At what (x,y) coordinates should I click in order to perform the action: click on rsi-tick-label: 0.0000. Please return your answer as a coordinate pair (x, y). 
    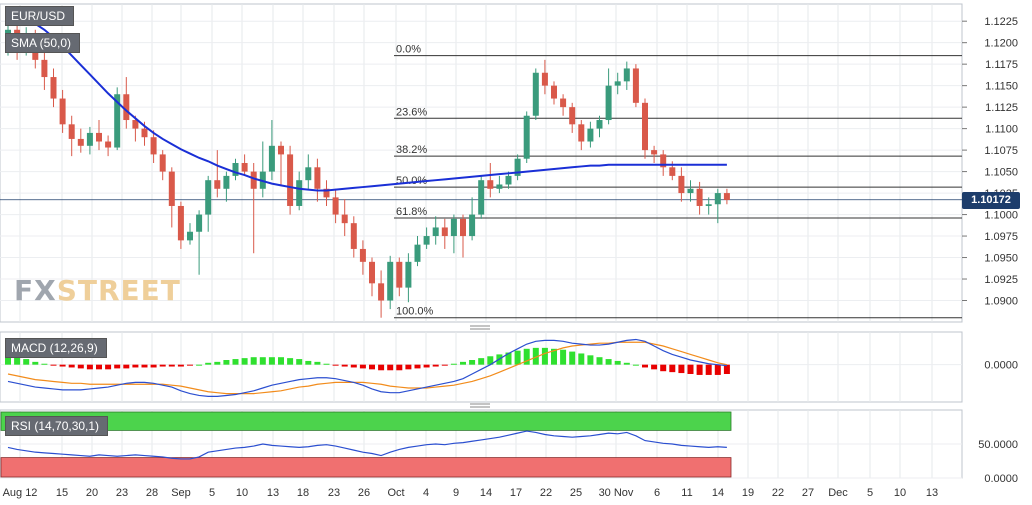
    Looking at the image, I should click on (1001, 479).